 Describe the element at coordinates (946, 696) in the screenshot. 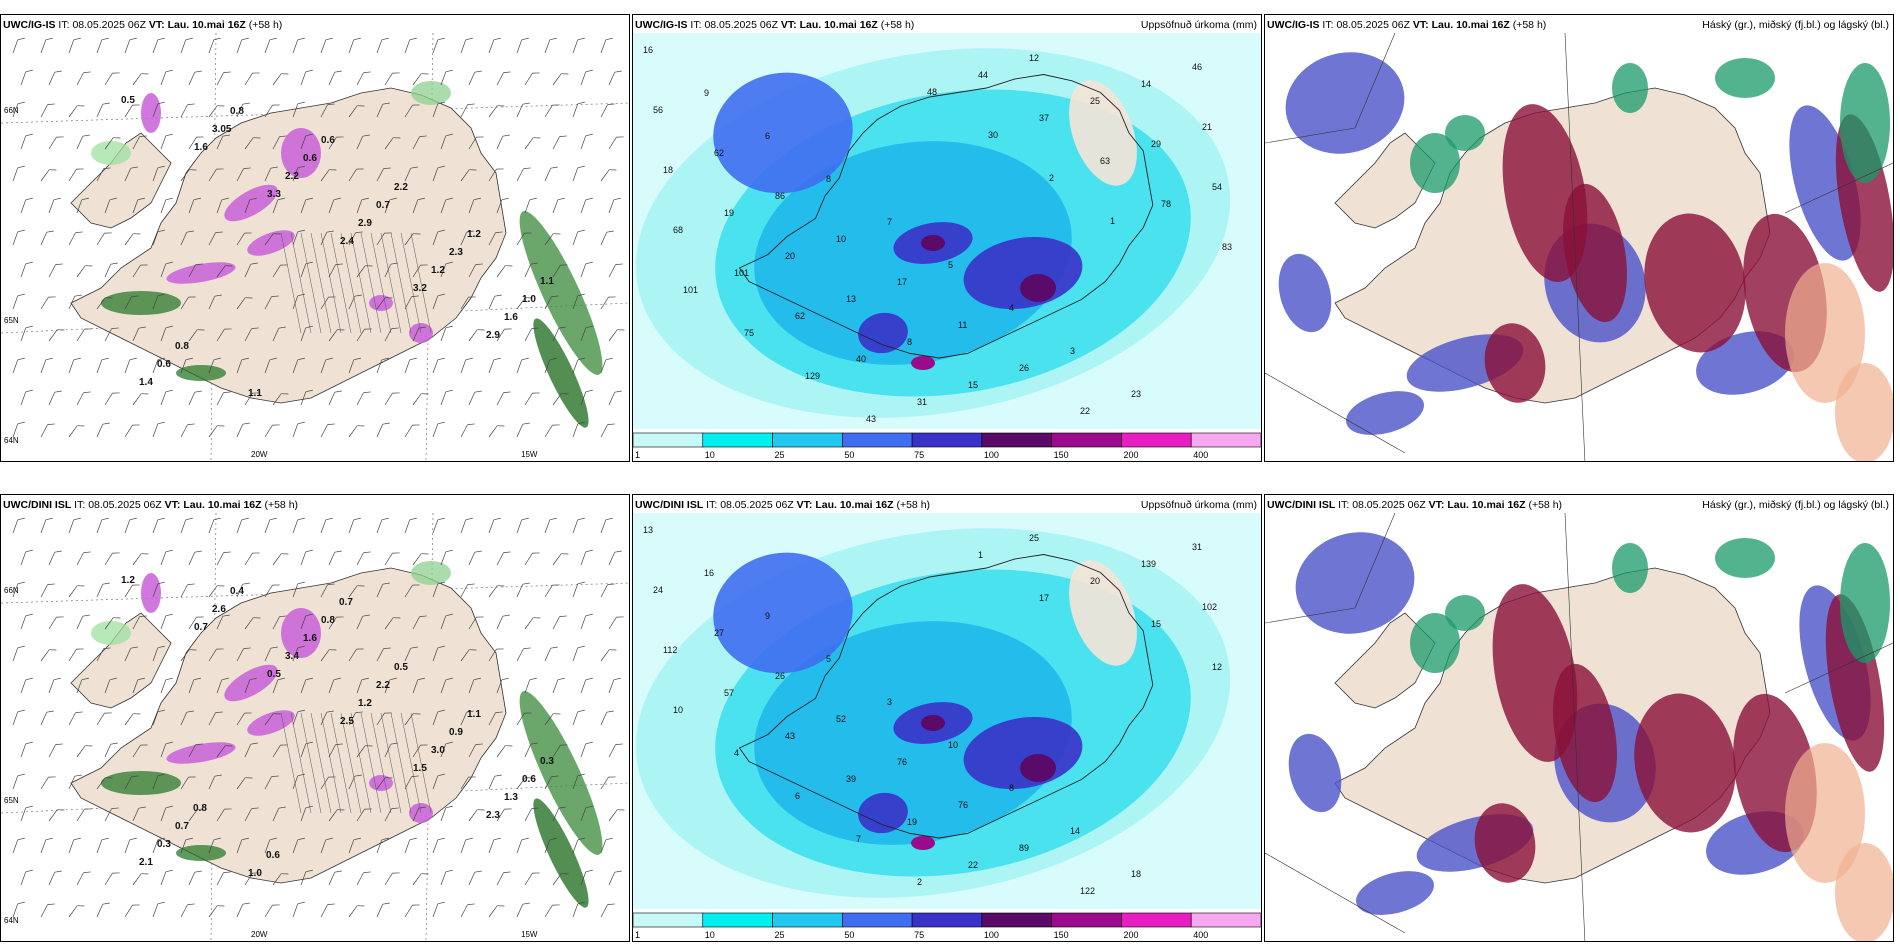

I see `iceland-outline` at that location.